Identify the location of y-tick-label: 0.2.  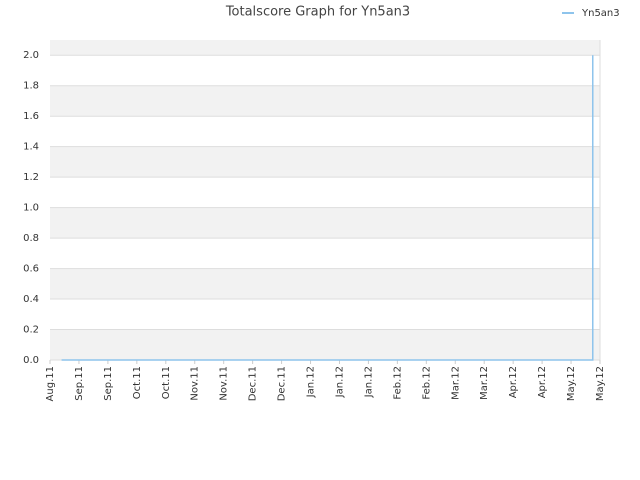
(31, 330).